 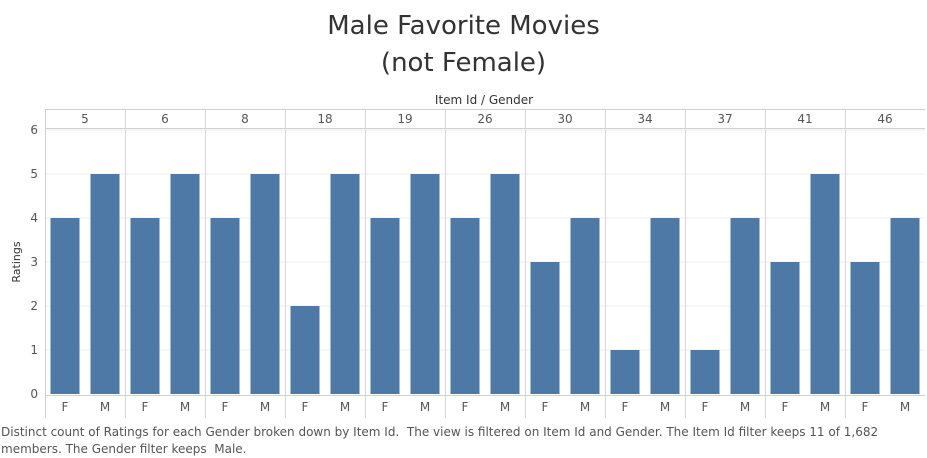 What do you see at coordinates (404, 119) in the screenshot?
I see `group-label: 19` at bounding box center [404, 119].